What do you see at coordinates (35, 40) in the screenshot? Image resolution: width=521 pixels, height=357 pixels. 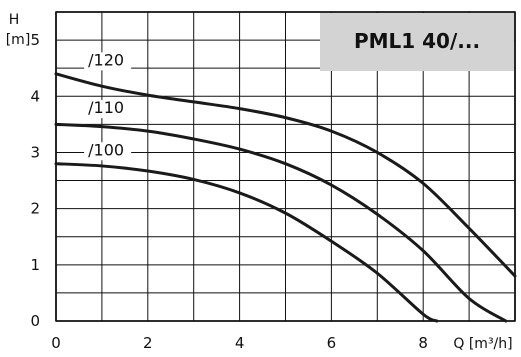 I see `y-tick-label: 5` at bounding box center [35, 40].